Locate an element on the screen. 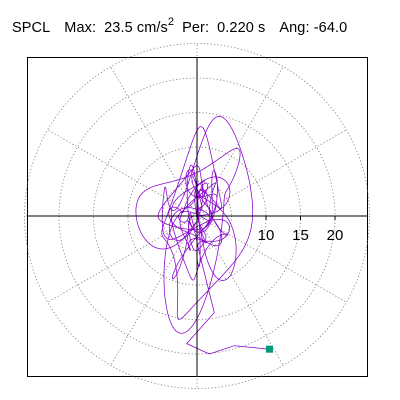  angle-value: -64.0 is located at coordinates (330, 27).